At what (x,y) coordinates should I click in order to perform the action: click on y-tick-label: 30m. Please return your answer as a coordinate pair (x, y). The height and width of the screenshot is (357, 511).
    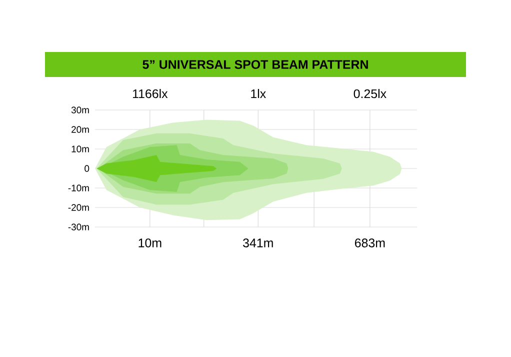
    Looking at the image, I should click on (80, 110).